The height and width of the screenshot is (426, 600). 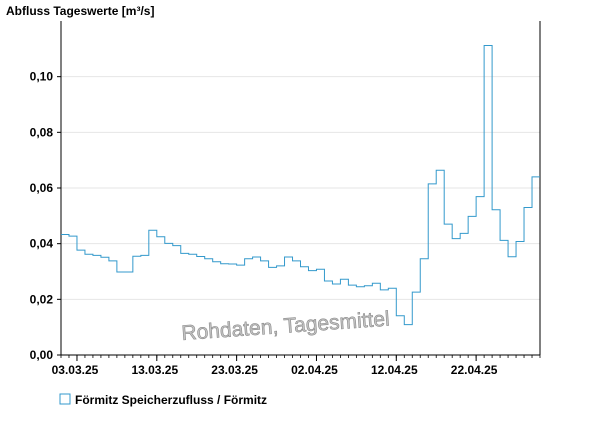 What do you see at coordinates (42, 188) in the screenshot?
I see `y-tick-label: 0,06` at bounding box center [42, 188].